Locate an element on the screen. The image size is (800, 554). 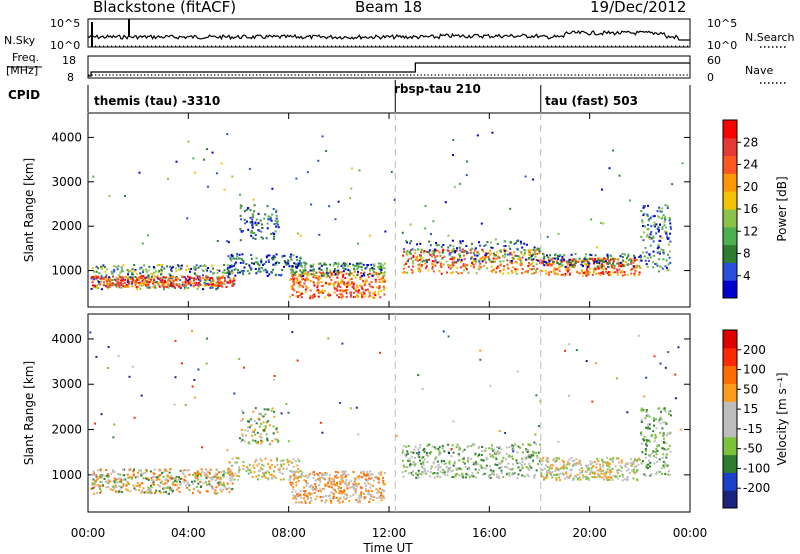
panel-1-ytick-label-2000: 2000 is located at coordinates (66, 226).